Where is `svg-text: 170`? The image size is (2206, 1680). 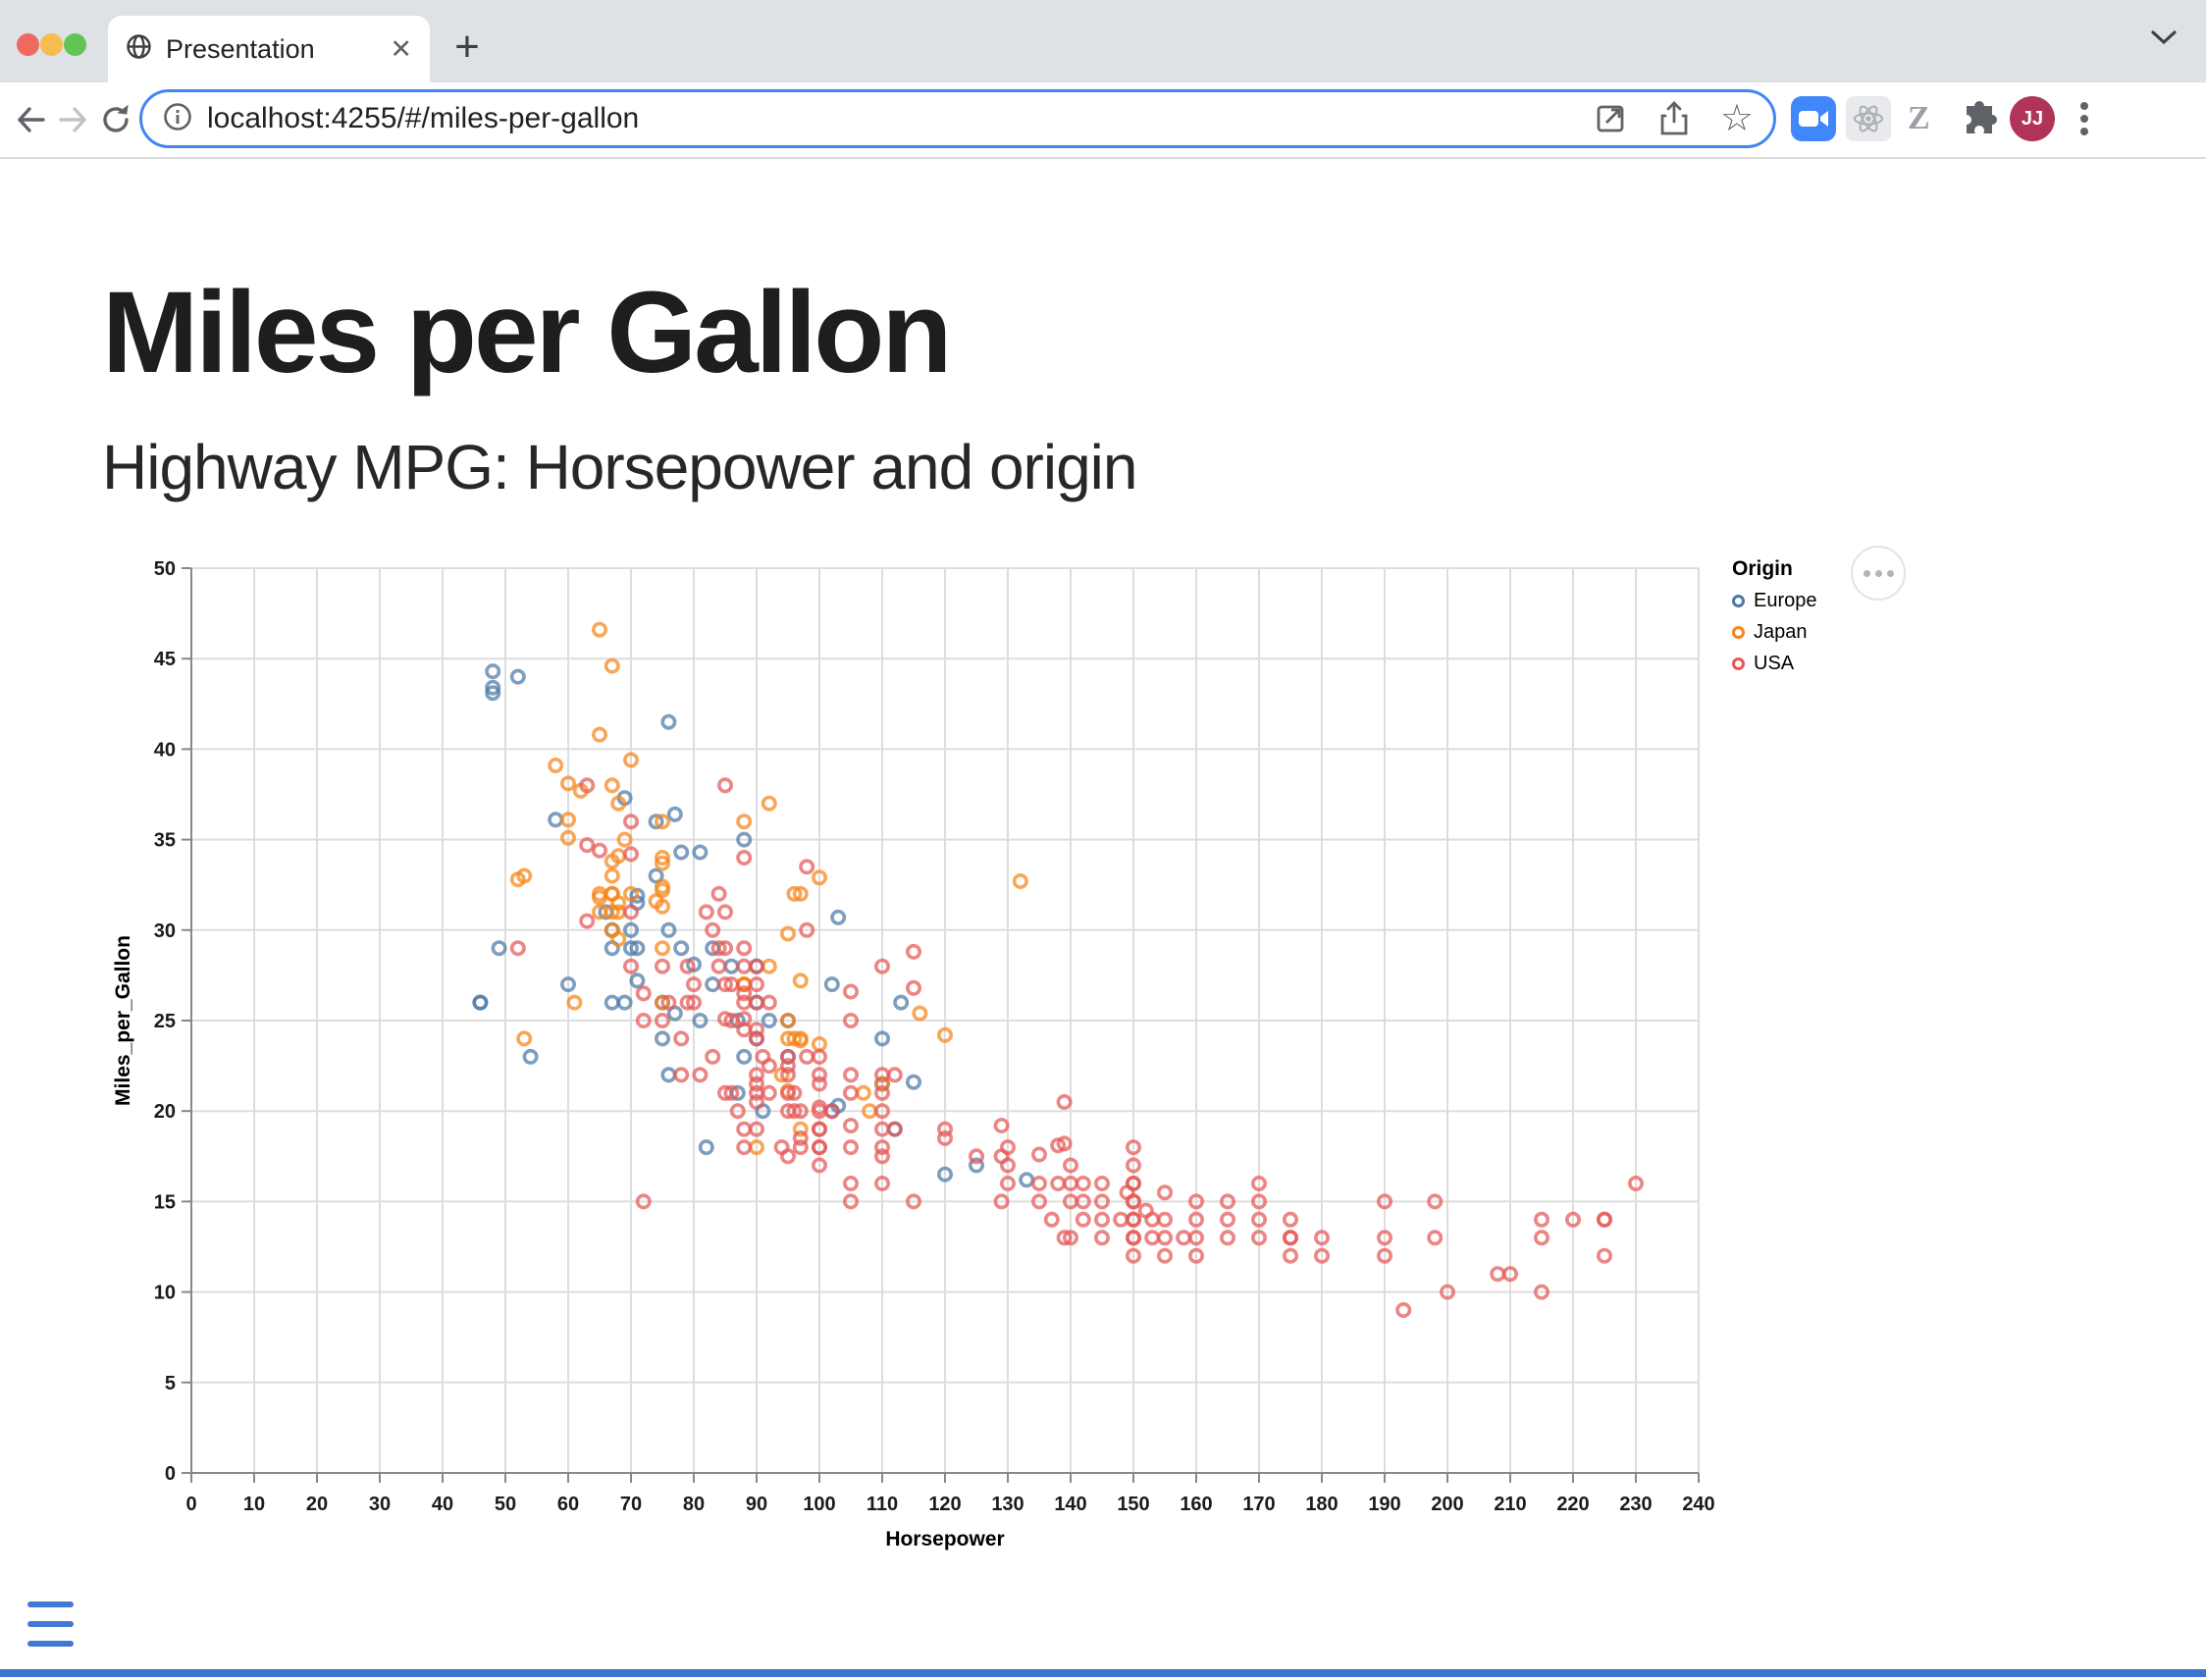 svg-text: 170 is located at coordinates (1258, 1504).